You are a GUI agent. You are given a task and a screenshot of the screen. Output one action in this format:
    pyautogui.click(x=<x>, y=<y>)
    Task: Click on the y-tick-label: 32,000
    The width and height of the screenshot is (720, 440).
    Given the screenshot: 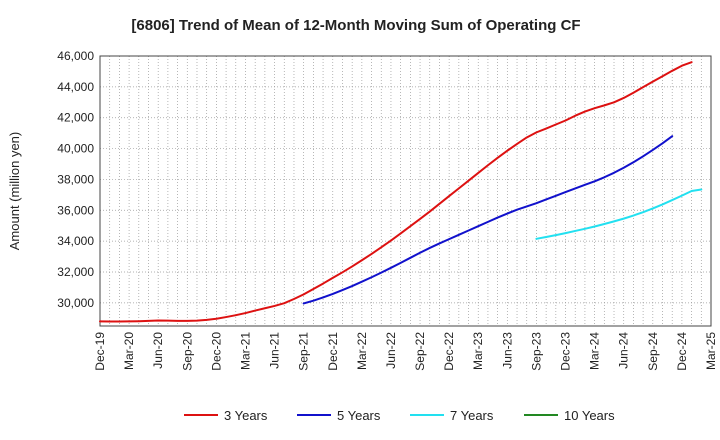 What is the action you would take?
    pyautogui.click(x=75, y=272)
    